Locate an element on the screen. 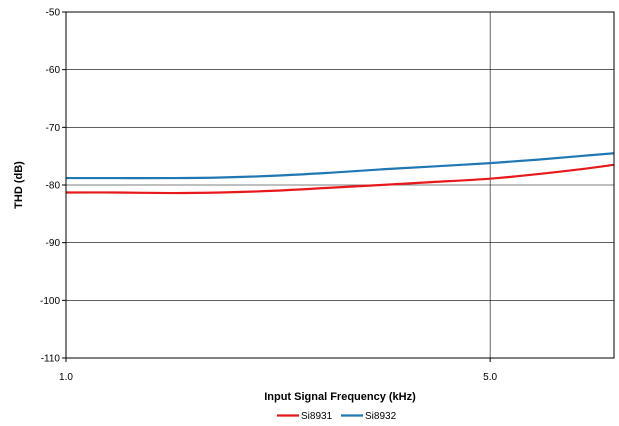 This screenshot has width=619, height=426. x-tick-label: 5.0 is located at coordinates (490, 377).